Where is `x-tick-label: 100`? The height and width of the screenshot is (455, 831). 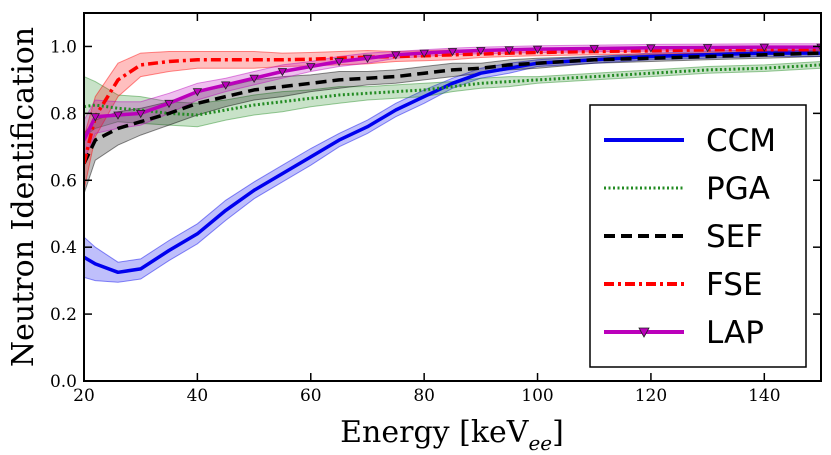
x-tick-label: 100 is located at coordinates (537, 396).